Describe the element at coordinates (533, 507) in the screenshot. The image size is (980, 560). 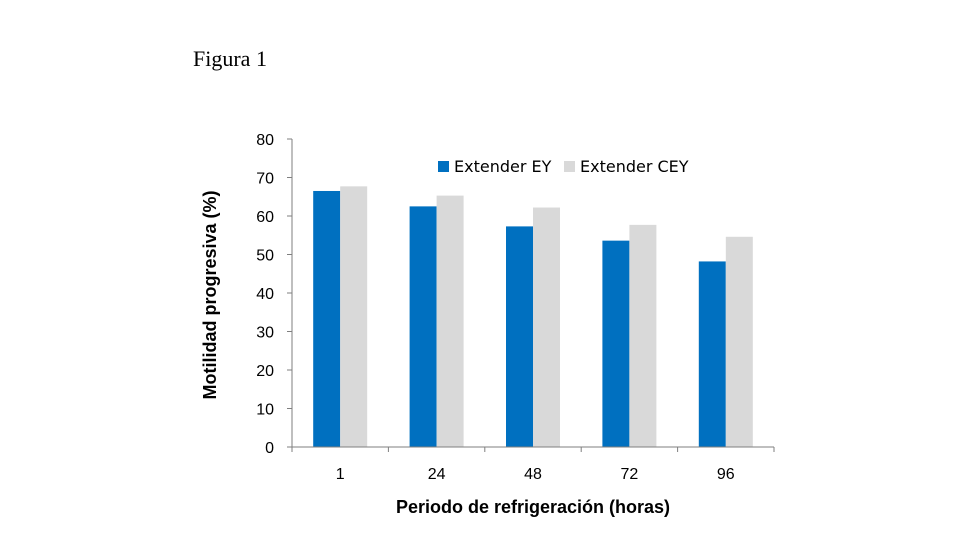
I see `x-axis-title: Periodo de refrigeración (horas)` at that location.